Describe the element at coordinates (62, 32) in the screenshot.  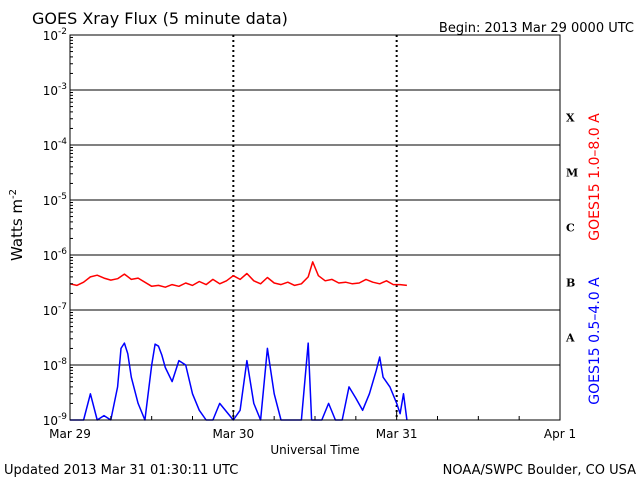
I see `y-tick-exponent: -2` at that location.